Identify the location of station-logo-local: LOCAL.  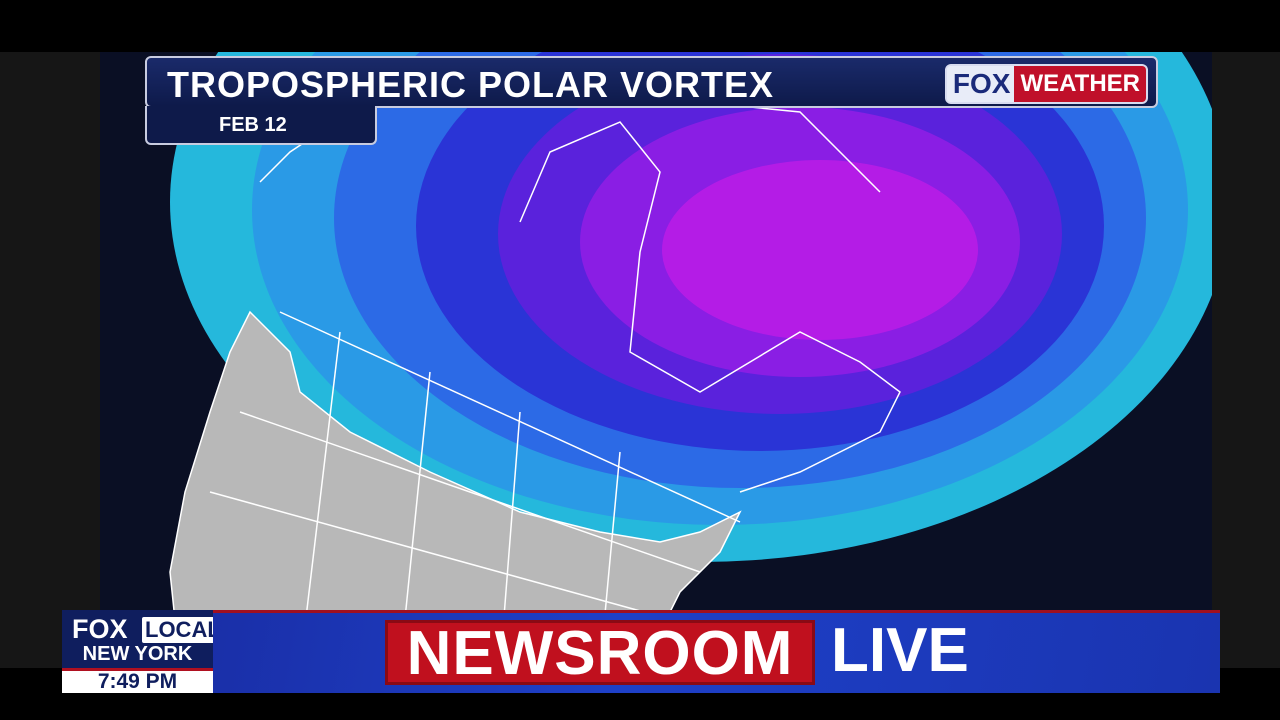
(183, 630).